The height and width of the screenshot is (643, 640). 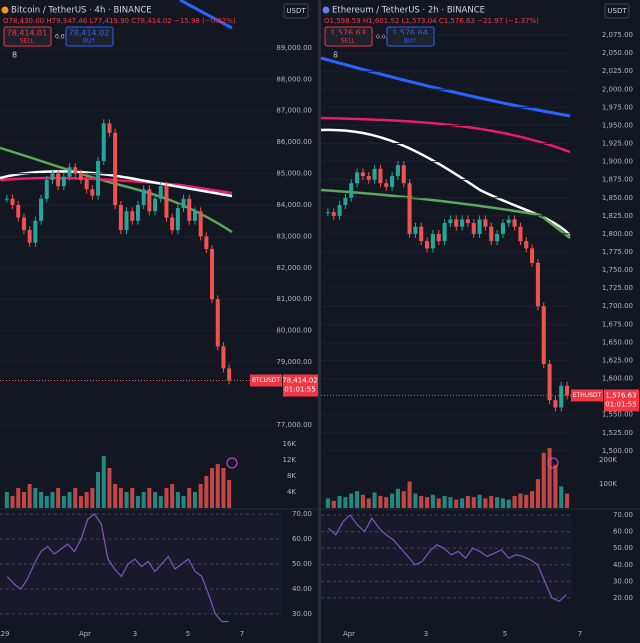 I want to click on date-label: Apr, so click(x=349, y=634).